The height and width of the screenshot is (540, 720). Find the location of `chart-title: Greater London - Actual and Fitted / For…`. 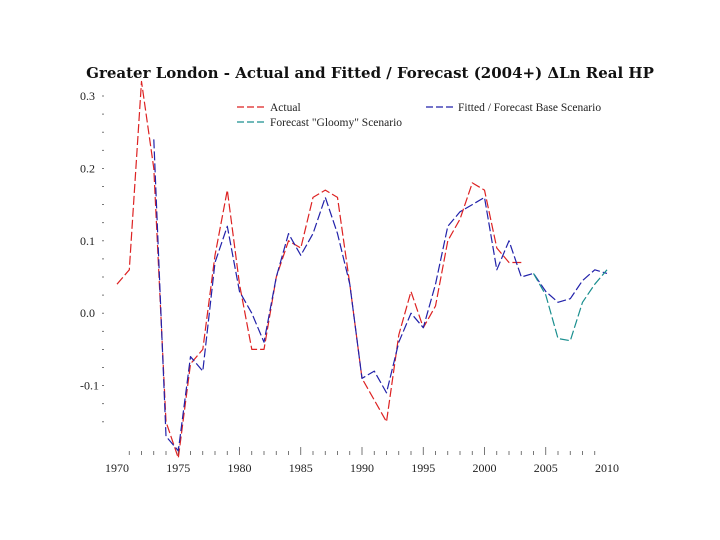

chart-title: Greater London - Actual and Fitted / For… is located at coordinates (370, 73).